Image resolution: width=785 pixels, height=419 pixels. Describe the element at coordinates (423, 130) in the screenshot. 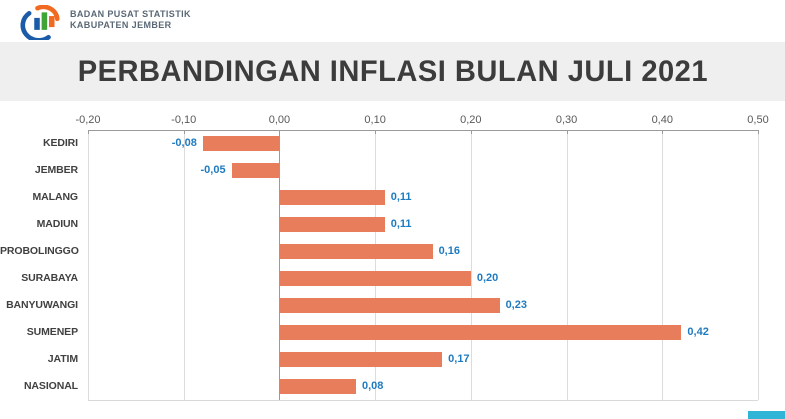

I see `x-axis-line` at that location.